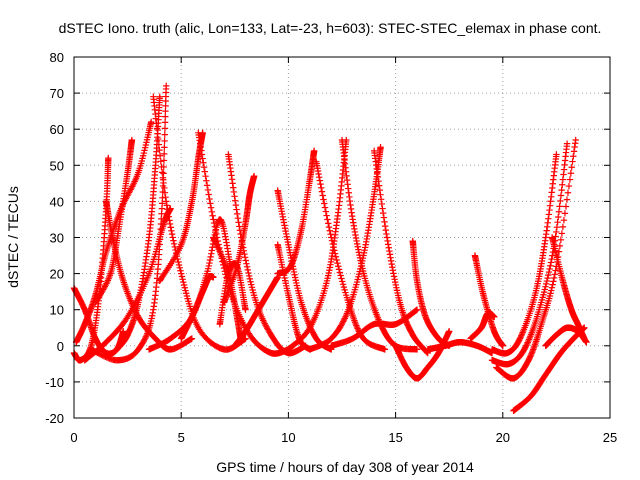 The image size is (640, 480). Describe the element at coordinates (57, 93) in the screenshot. I see `y-tick-label: 70` at that location.